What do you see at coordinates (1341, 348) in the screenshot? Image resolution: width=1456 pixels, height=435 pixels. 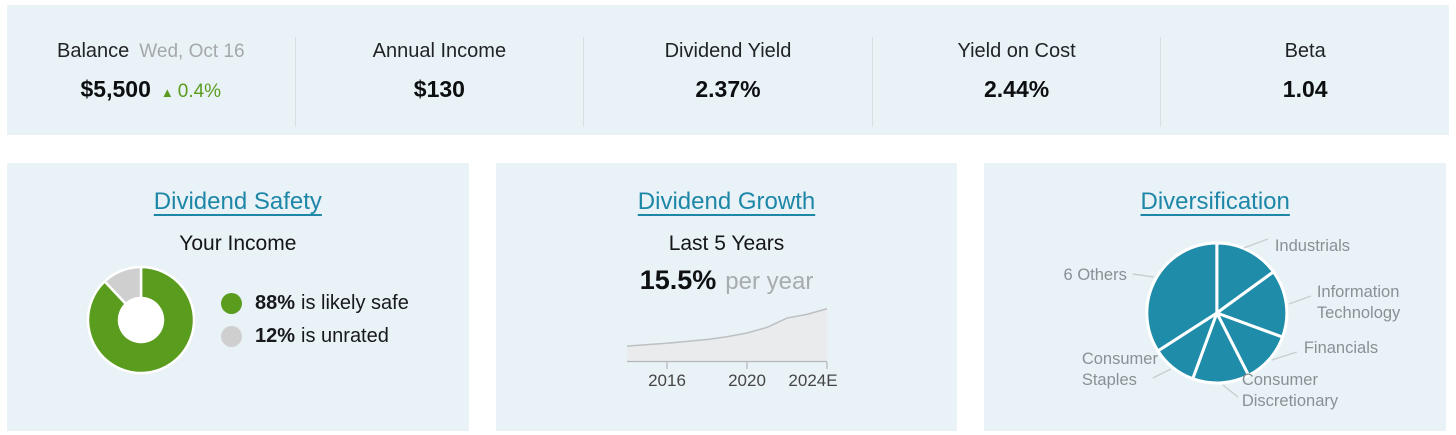 I see `pie-slice-label: Financials` at bounding box center [1341, 348].